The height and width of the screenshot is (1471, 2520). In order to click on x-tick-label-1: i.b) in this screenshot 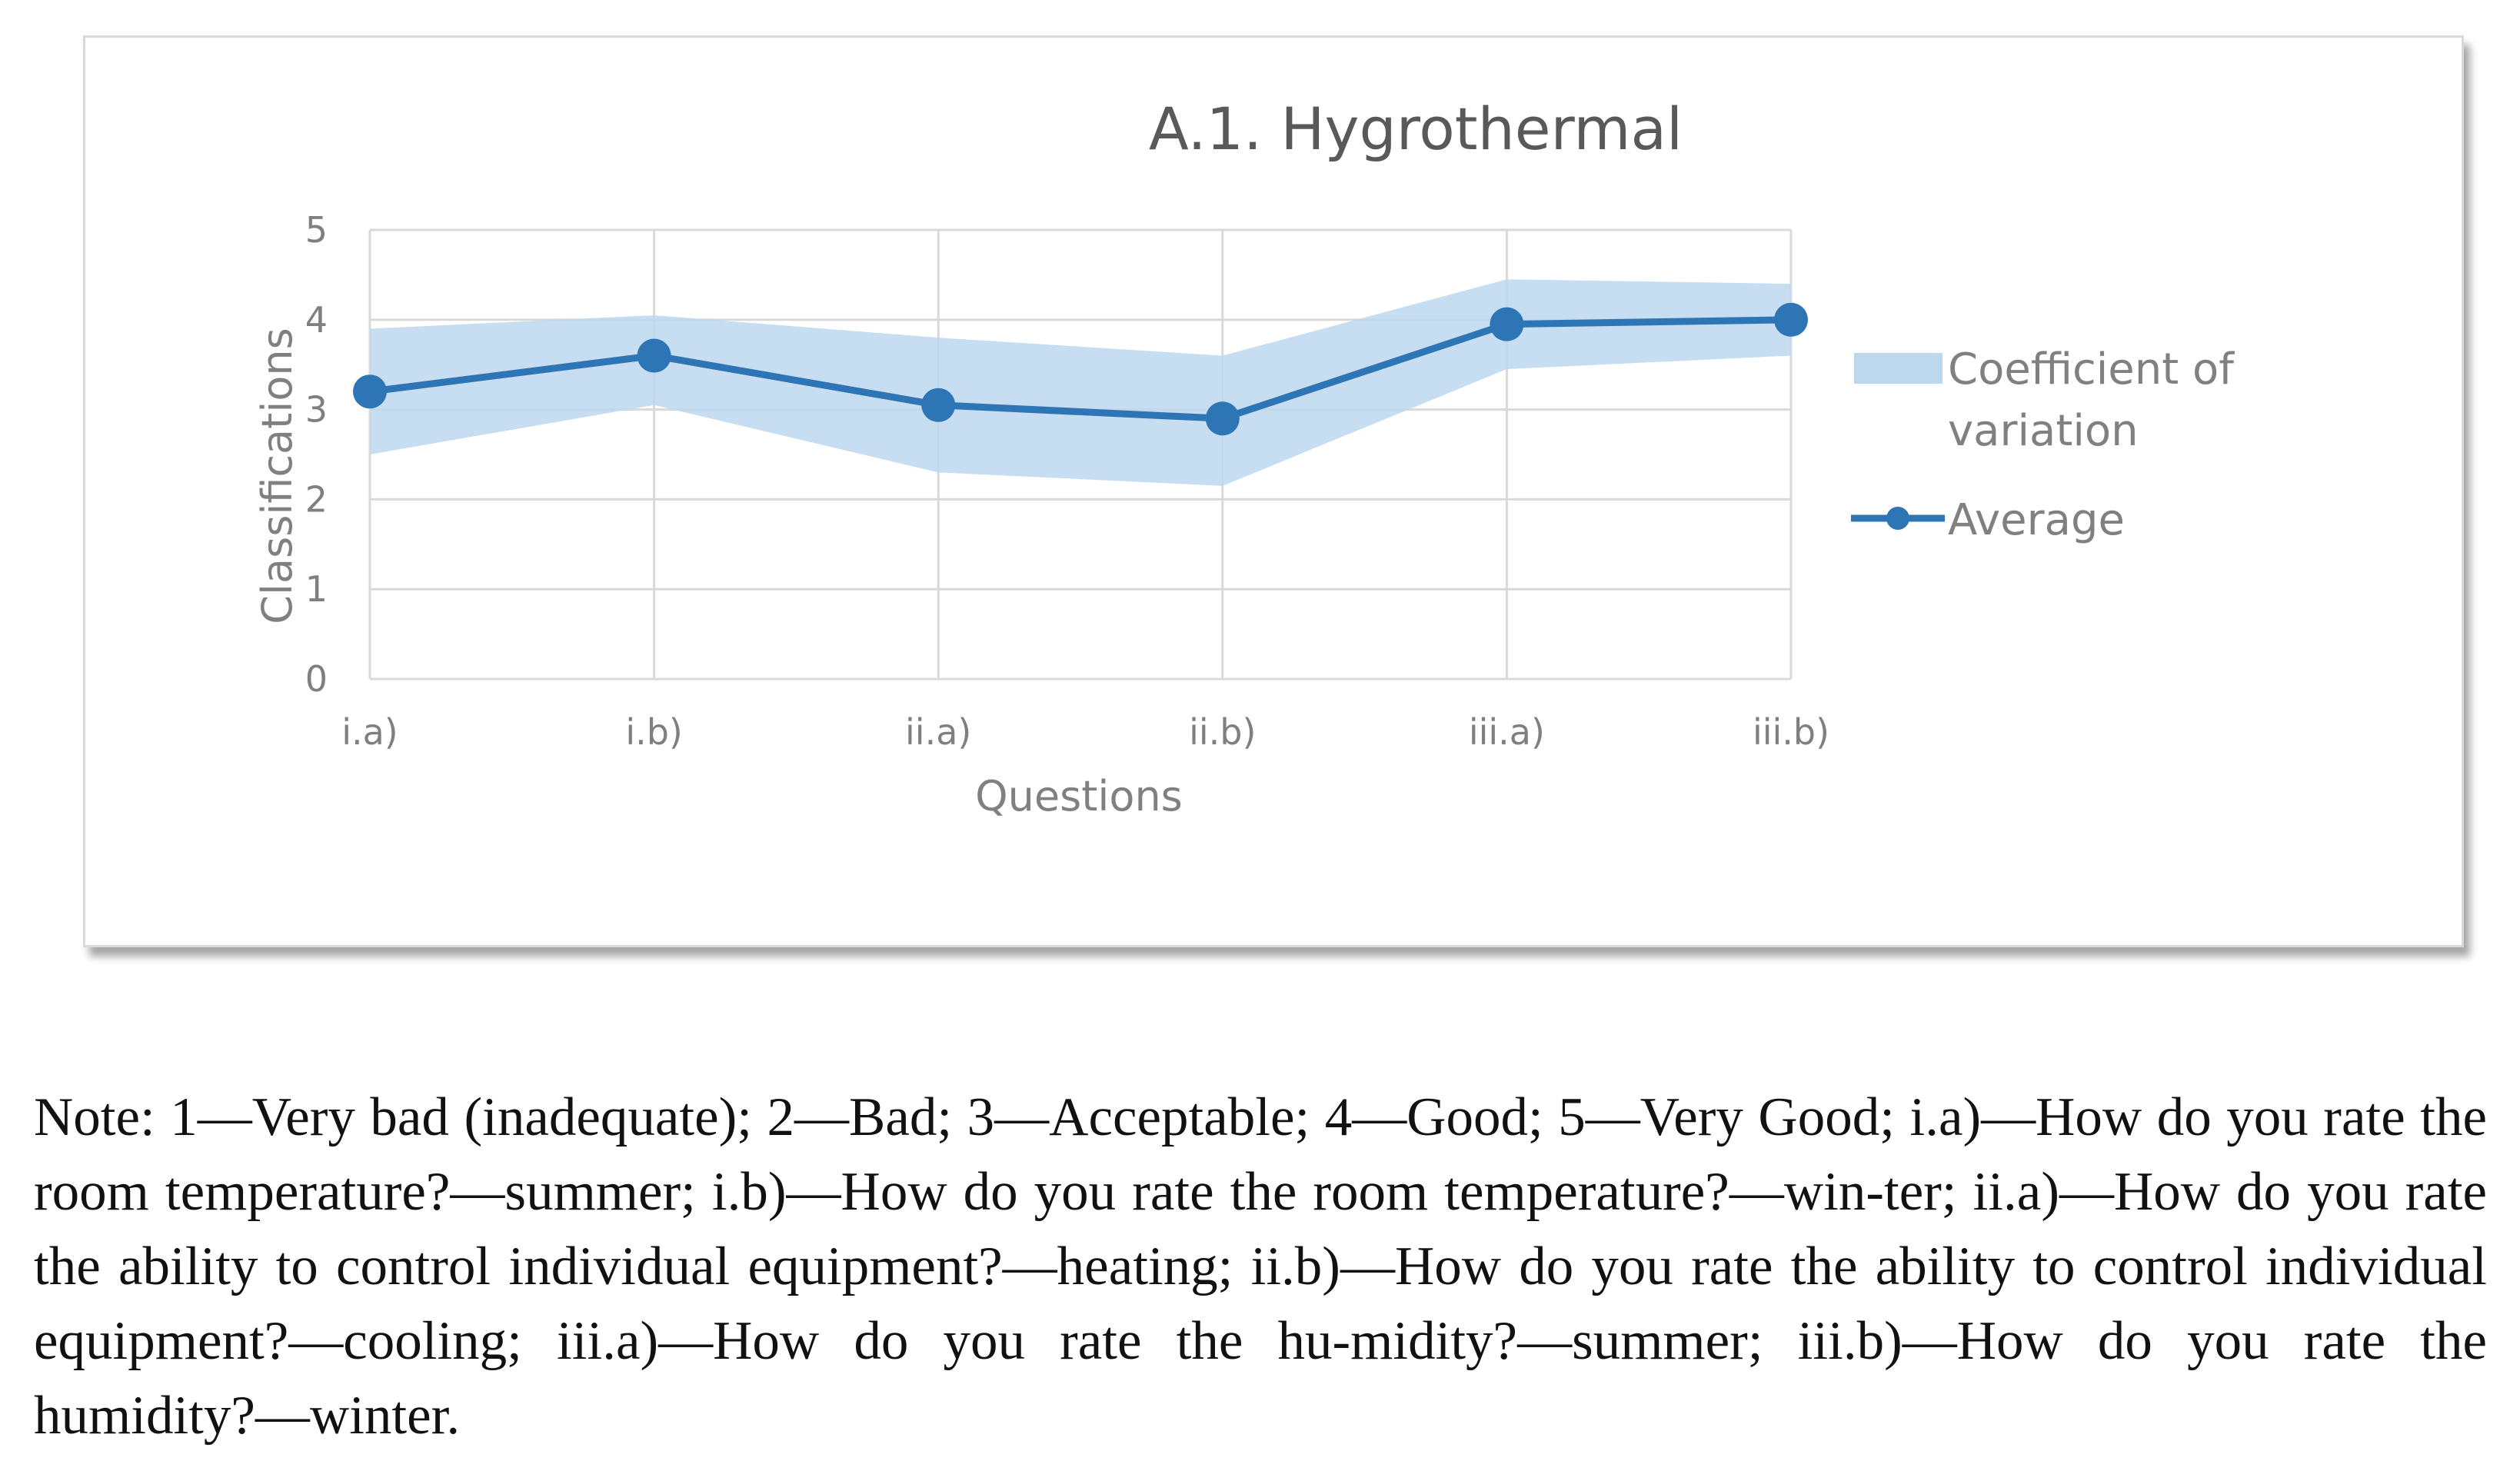, I will do `click(654, 732)`.